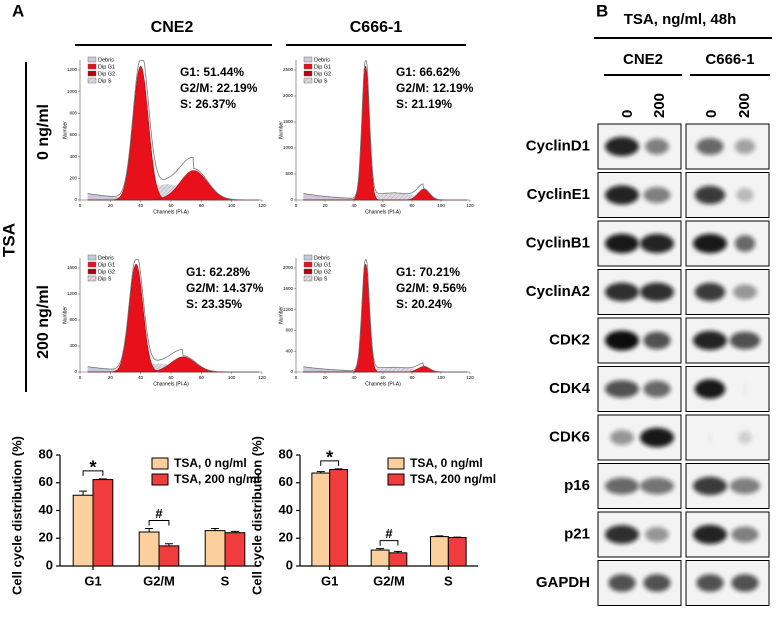  Describe the element at coordinates (159, 513) in the screenshot. I see `significance-mark: #` at that location.